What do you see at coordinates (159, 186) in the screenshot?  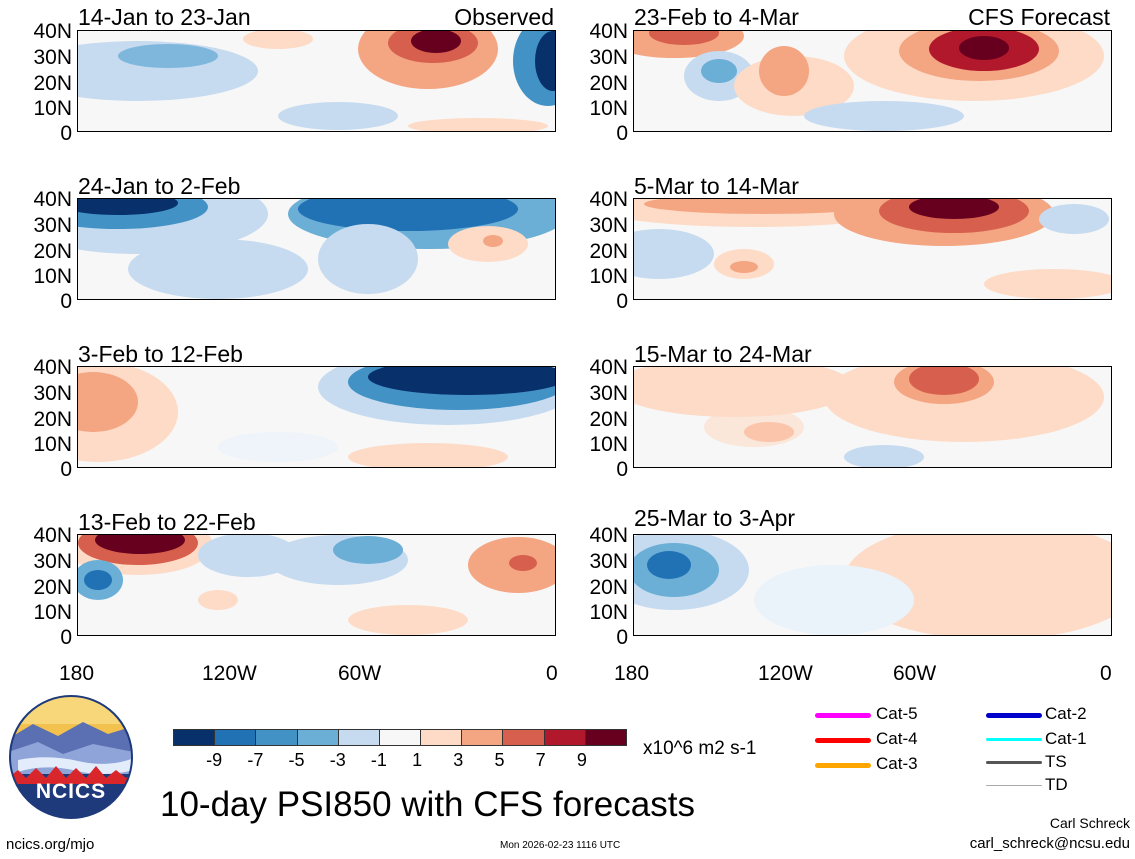 I see `panel-title: 24-Jan to 2-Feb` at bounding box center [159, 186].